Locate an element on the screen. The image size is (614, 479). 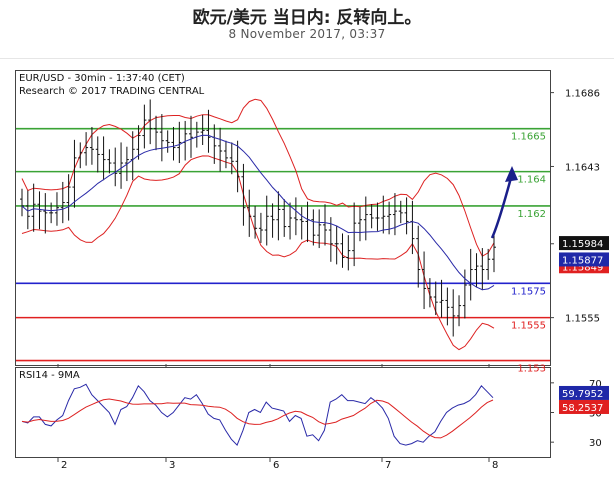
rsi-label: RSI14 - 9MA is located at coordinates (49, 375).